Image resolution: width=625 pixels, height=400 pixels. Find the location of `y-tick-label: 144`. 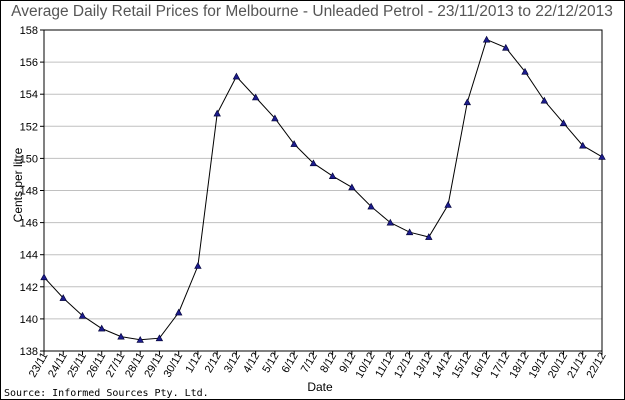

y-tick-label: 144 is located at coordinates (29, 256).